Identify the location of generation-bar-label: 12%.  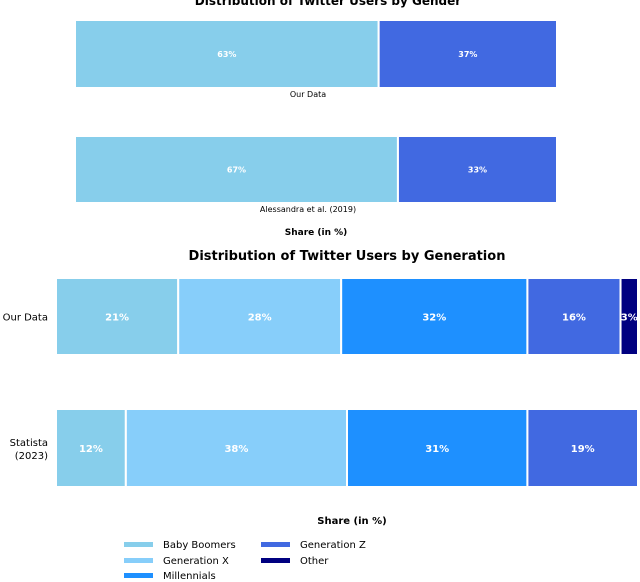
(91, 449).